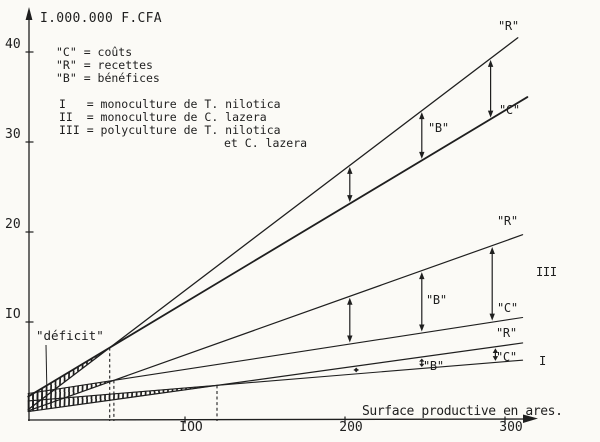 This screenshot has height=442, width=600. I want to click on deficit-label: "déficit", so click(70, 335).